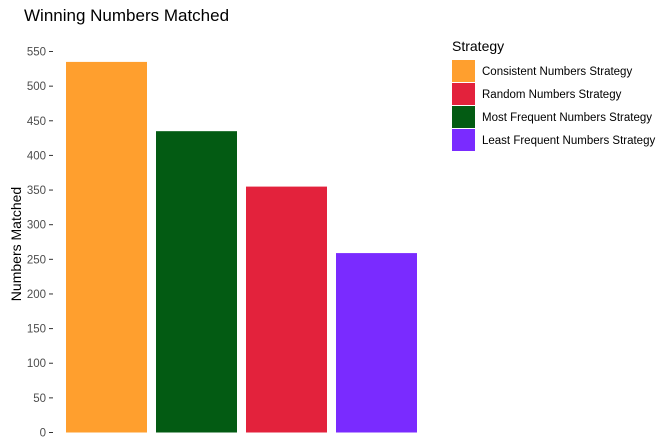 This screenshot has height=447, width=664. I want to click on y-tick-label: 500, so click(36, 87).